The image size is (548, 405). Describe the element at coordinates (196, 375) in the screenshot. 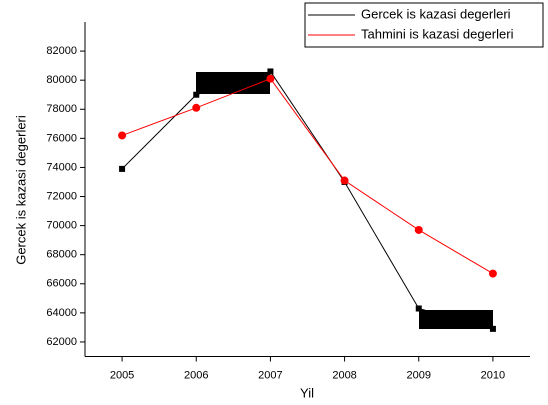

I see `x-tick-label: 2006` at that location.